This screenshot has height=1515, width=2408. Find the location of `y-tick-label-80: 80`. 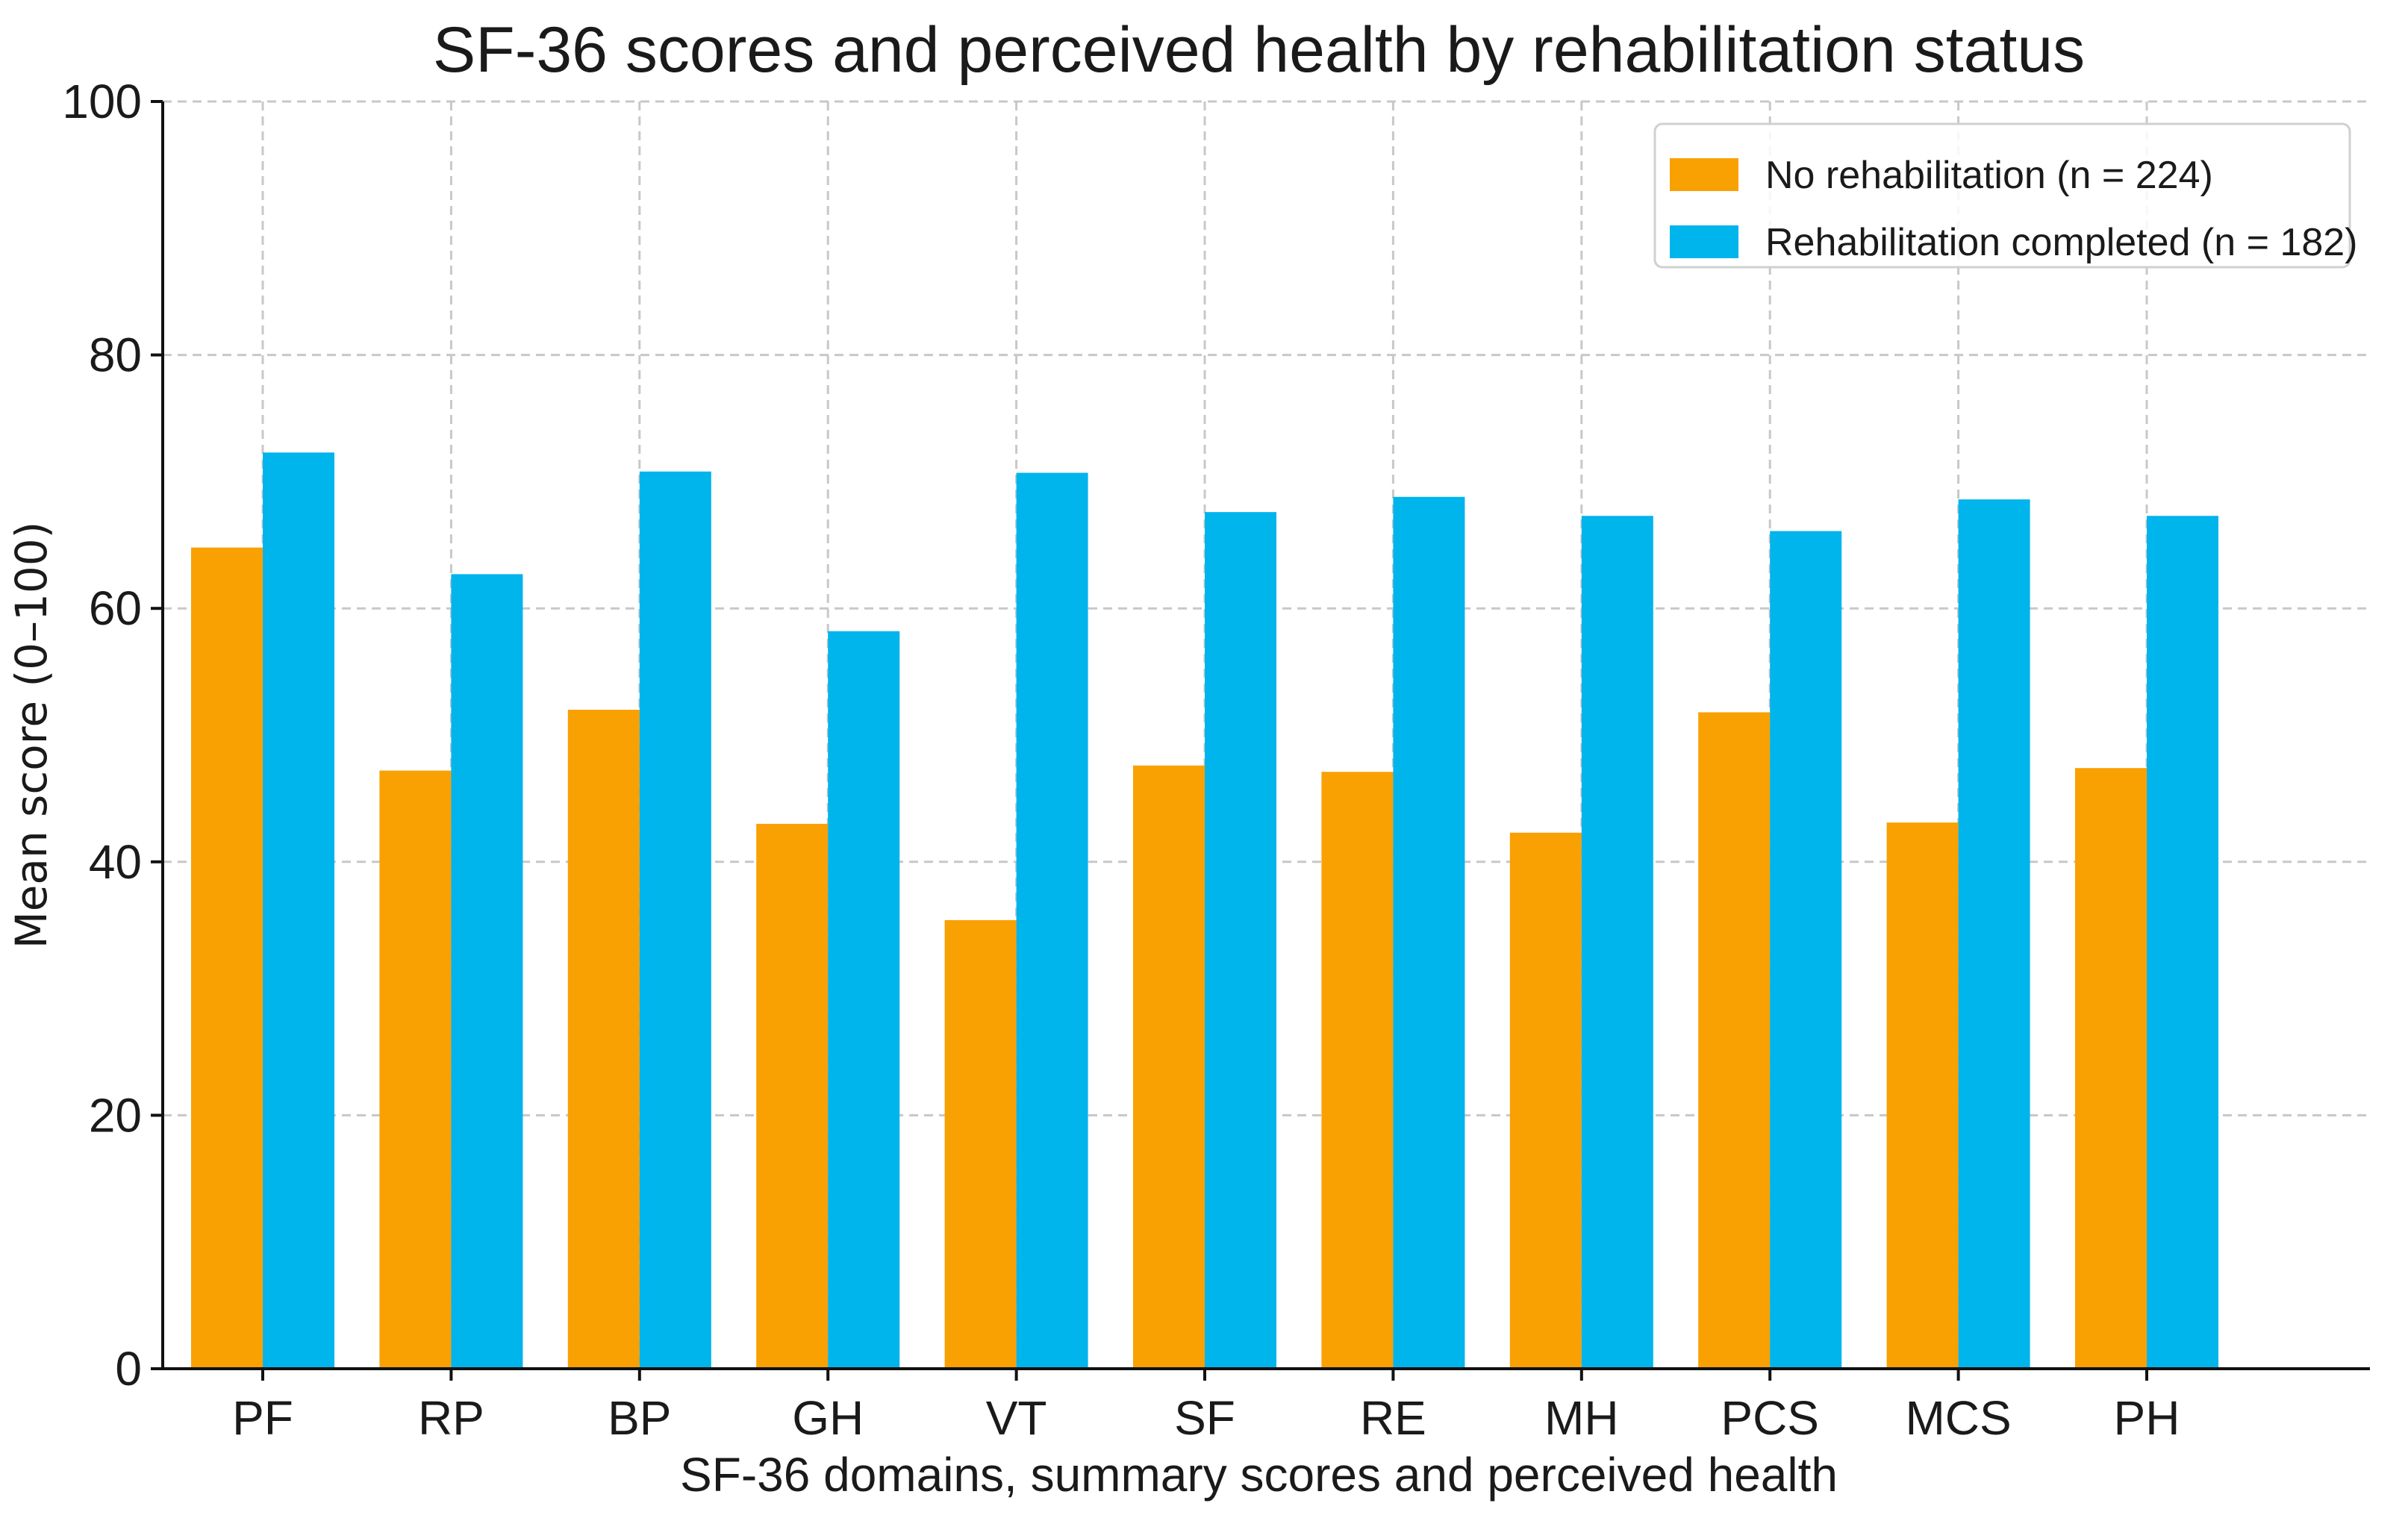

y-tick-label-80: 80 is located at coordinates (115, 355).